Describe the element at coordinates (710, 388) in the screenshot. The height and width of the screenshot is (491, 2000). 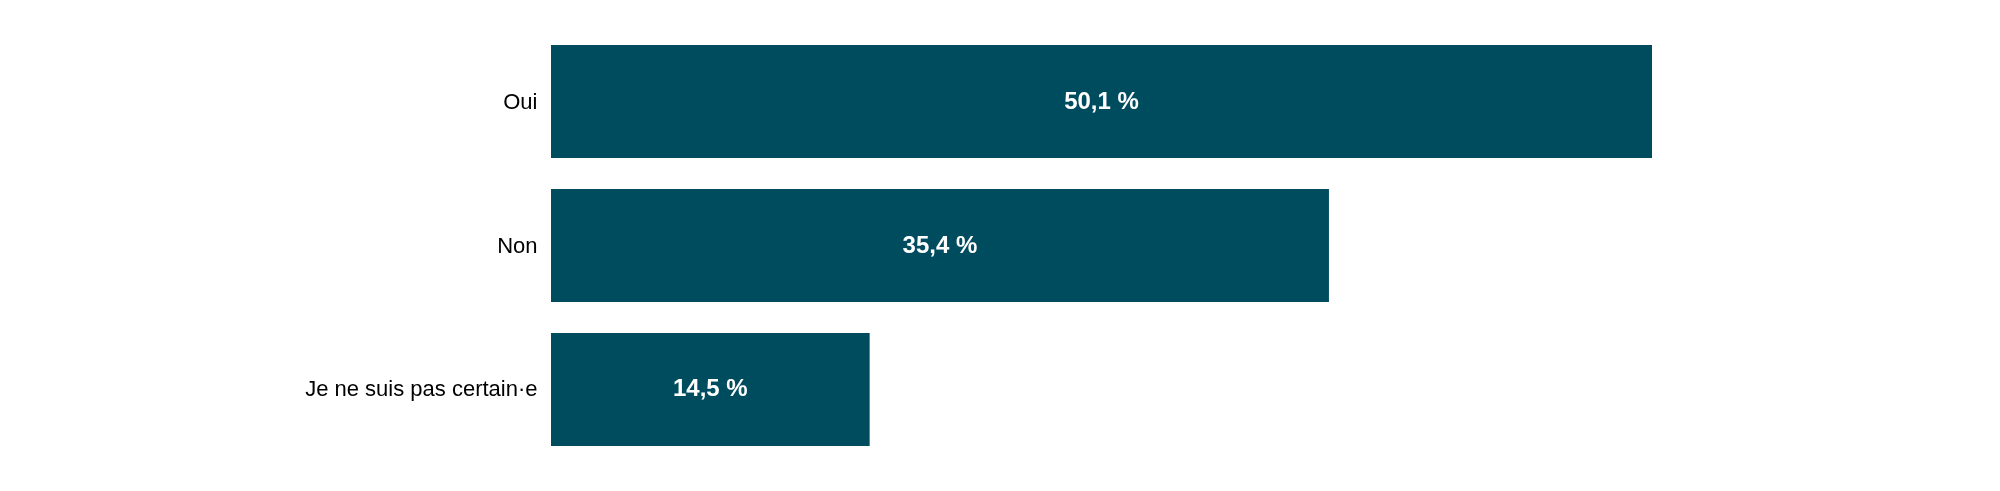
I see `data-label: 14,5 %` at that location.